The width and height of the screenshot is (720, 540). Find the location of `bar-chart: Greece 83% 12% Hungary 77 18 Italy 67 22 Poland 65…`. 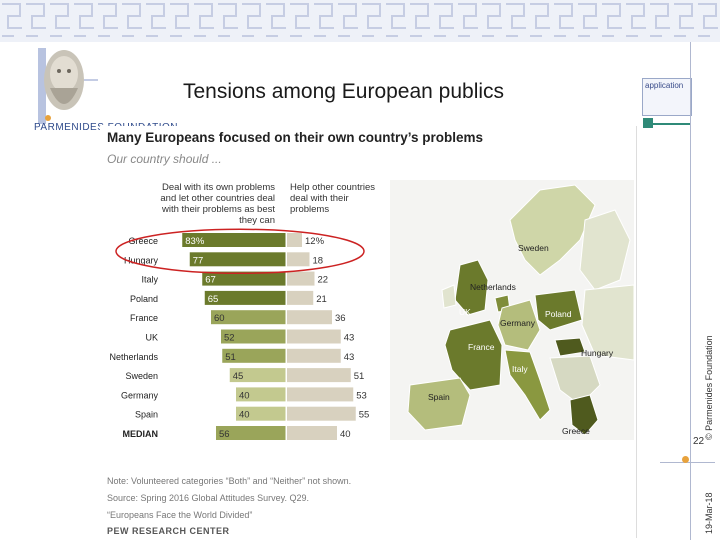

bar-chart: Greece 83% 12% Hungary 77 18 Italy 67 22 Poland 65… is located at coordinates (239, 337).